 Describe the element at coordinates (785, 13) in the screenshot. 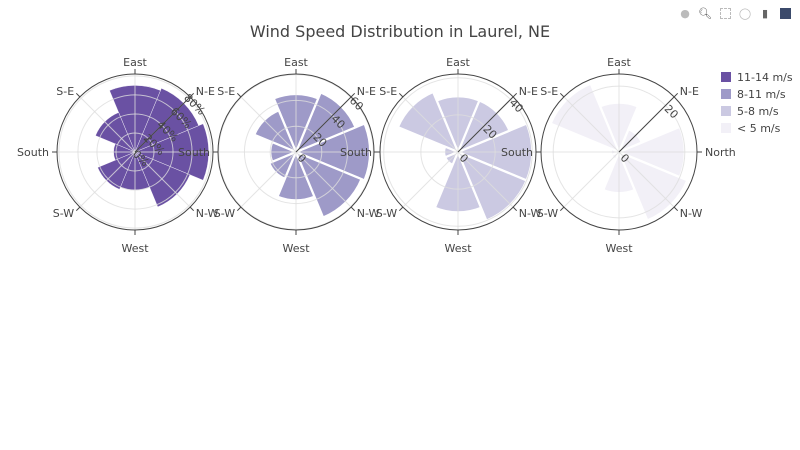

I see `plotly-logo-icon` at that location.